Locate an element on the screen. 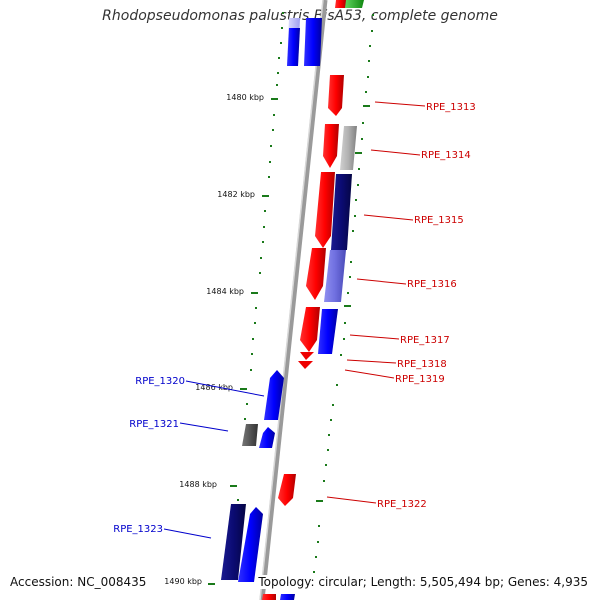  scale-label-1484: 1484 kbp is located at coordinates (225, 291).